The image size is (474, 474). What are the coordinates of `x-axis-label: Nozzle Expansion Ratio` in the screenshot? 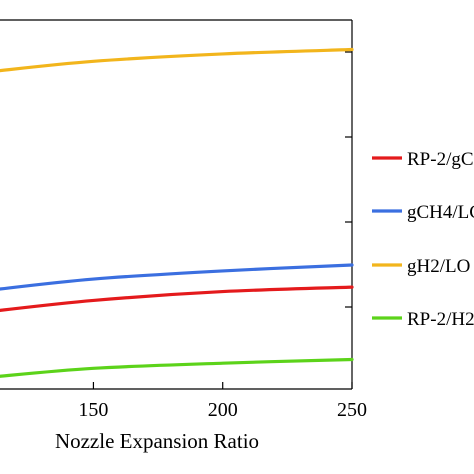 It's located at (157, 441).